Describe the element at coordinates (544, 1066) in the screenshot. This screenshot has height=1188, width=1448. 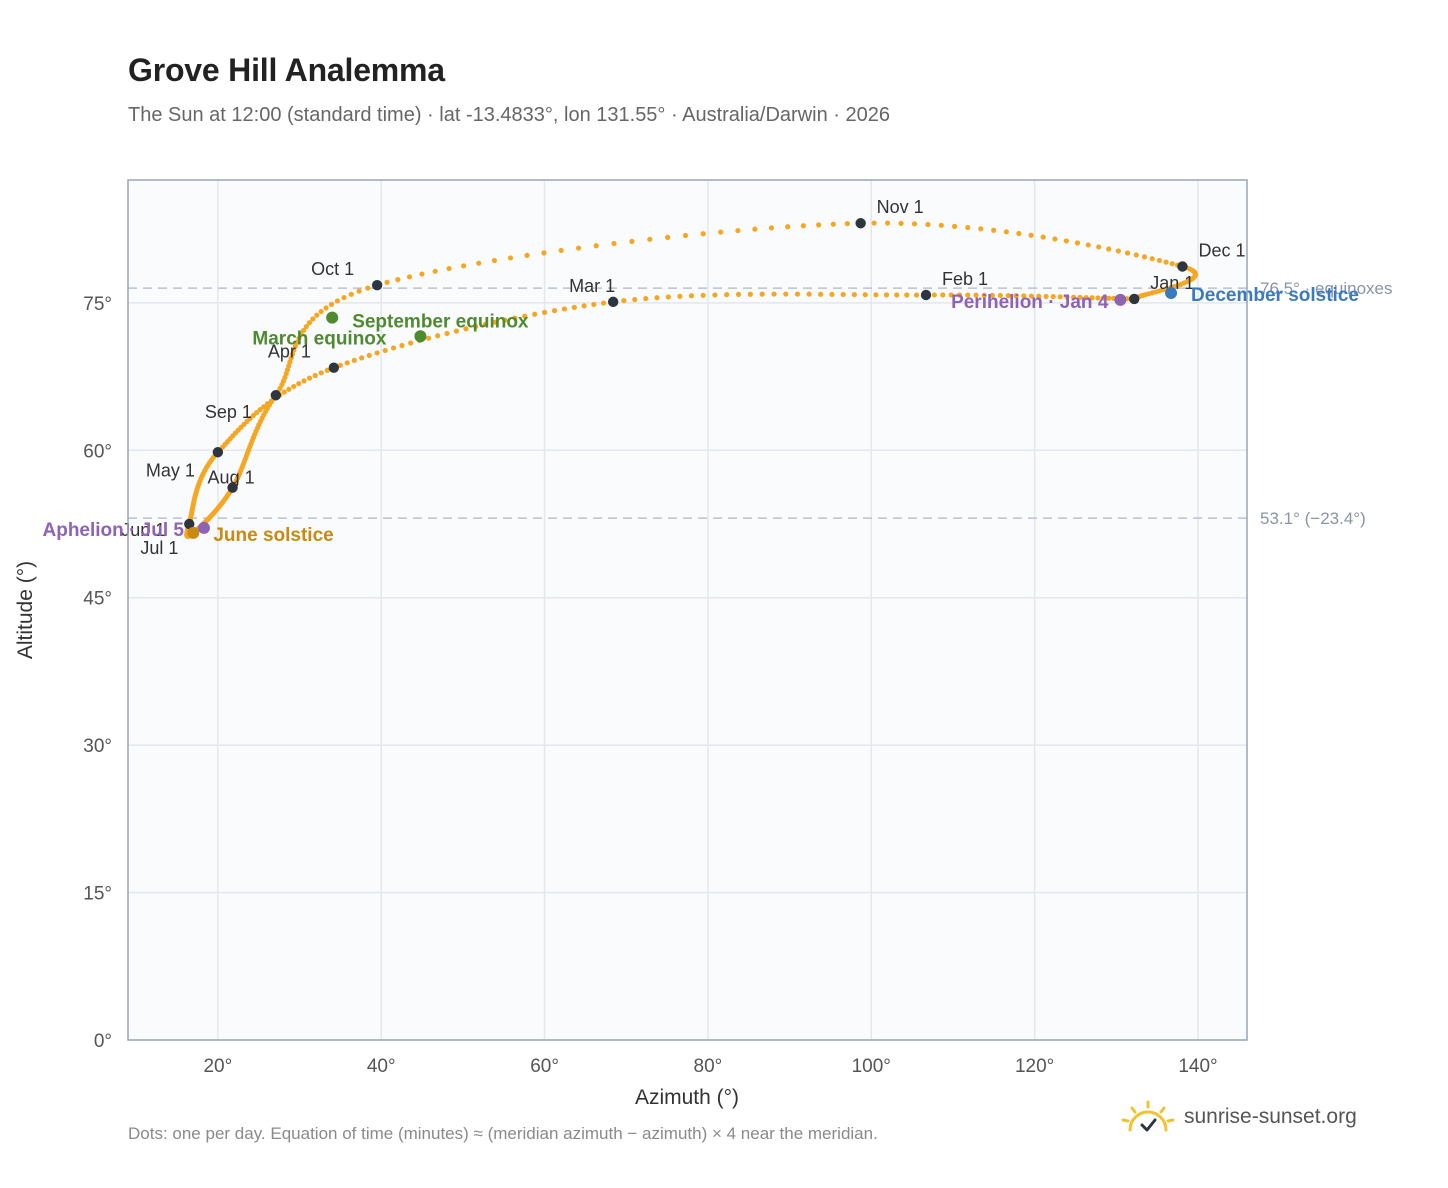
I see `x-tick-label: 60°` at that location.